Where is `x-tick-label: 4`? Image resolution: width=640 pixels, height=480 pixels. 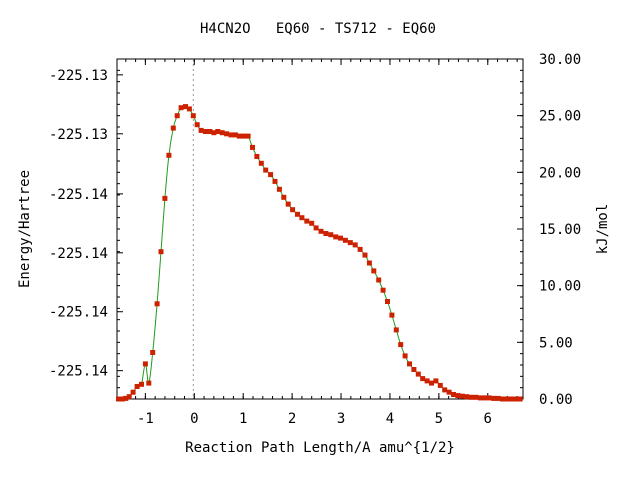
x-tick-label: 4 is located at coordinates (390, 419).